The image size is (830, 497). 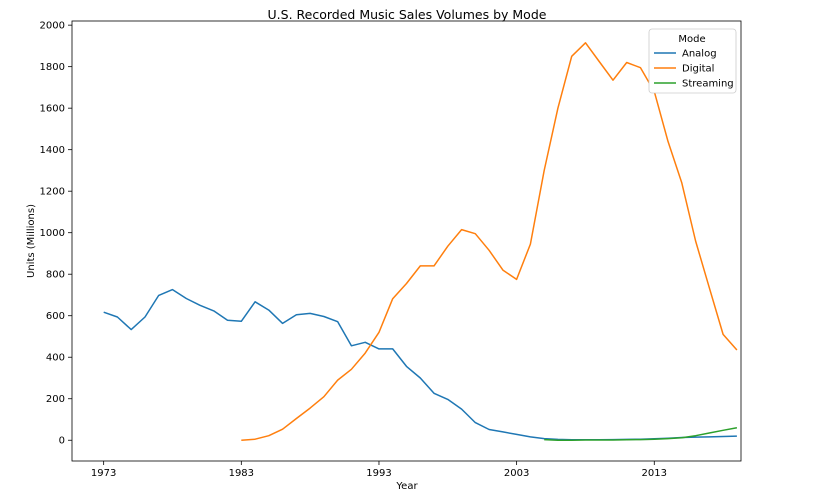 I want to click on x-tick-label: 1983, so click(x=241, y=473).